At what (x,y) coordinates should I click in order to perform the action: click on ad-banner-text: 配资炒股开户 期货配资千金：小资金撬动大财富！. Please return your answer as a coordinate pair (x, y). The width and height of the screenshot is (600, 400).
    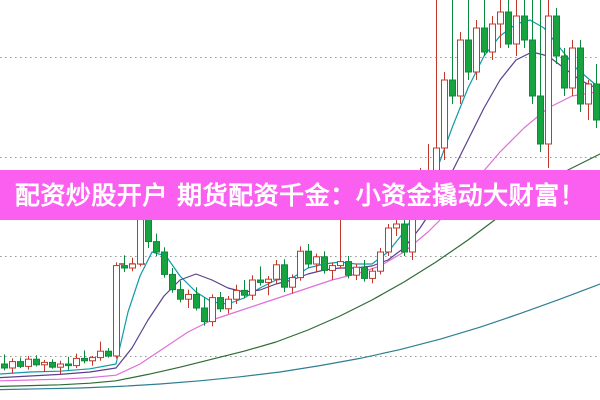
    Looking at the image, I should click on (300, 195).